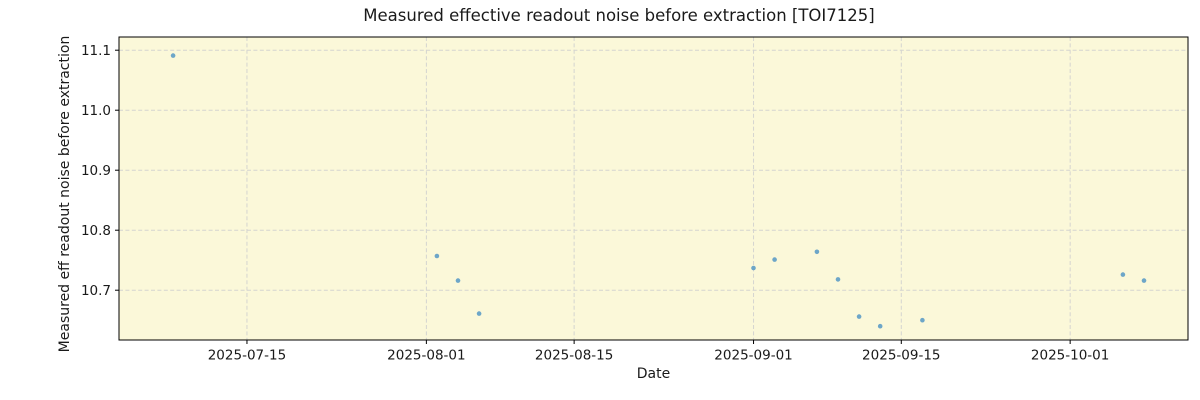 Image resolution: width=1200 pixels, height=400 pixels. What do you see at coordinates (96, 51) in the screenshot?
I see `y-tick-label: 11.1` at bounding box center [96, 51].